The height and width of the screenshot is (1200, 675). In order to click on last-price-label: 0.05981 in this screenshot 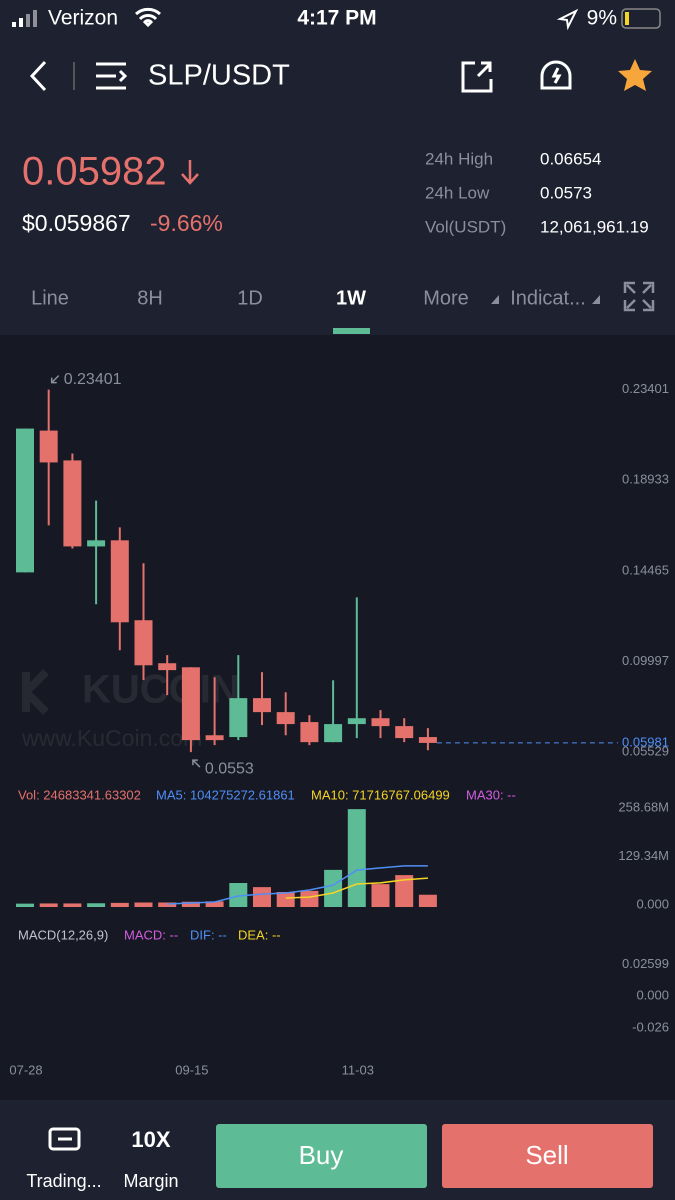, I will do `click(645, 741)`.